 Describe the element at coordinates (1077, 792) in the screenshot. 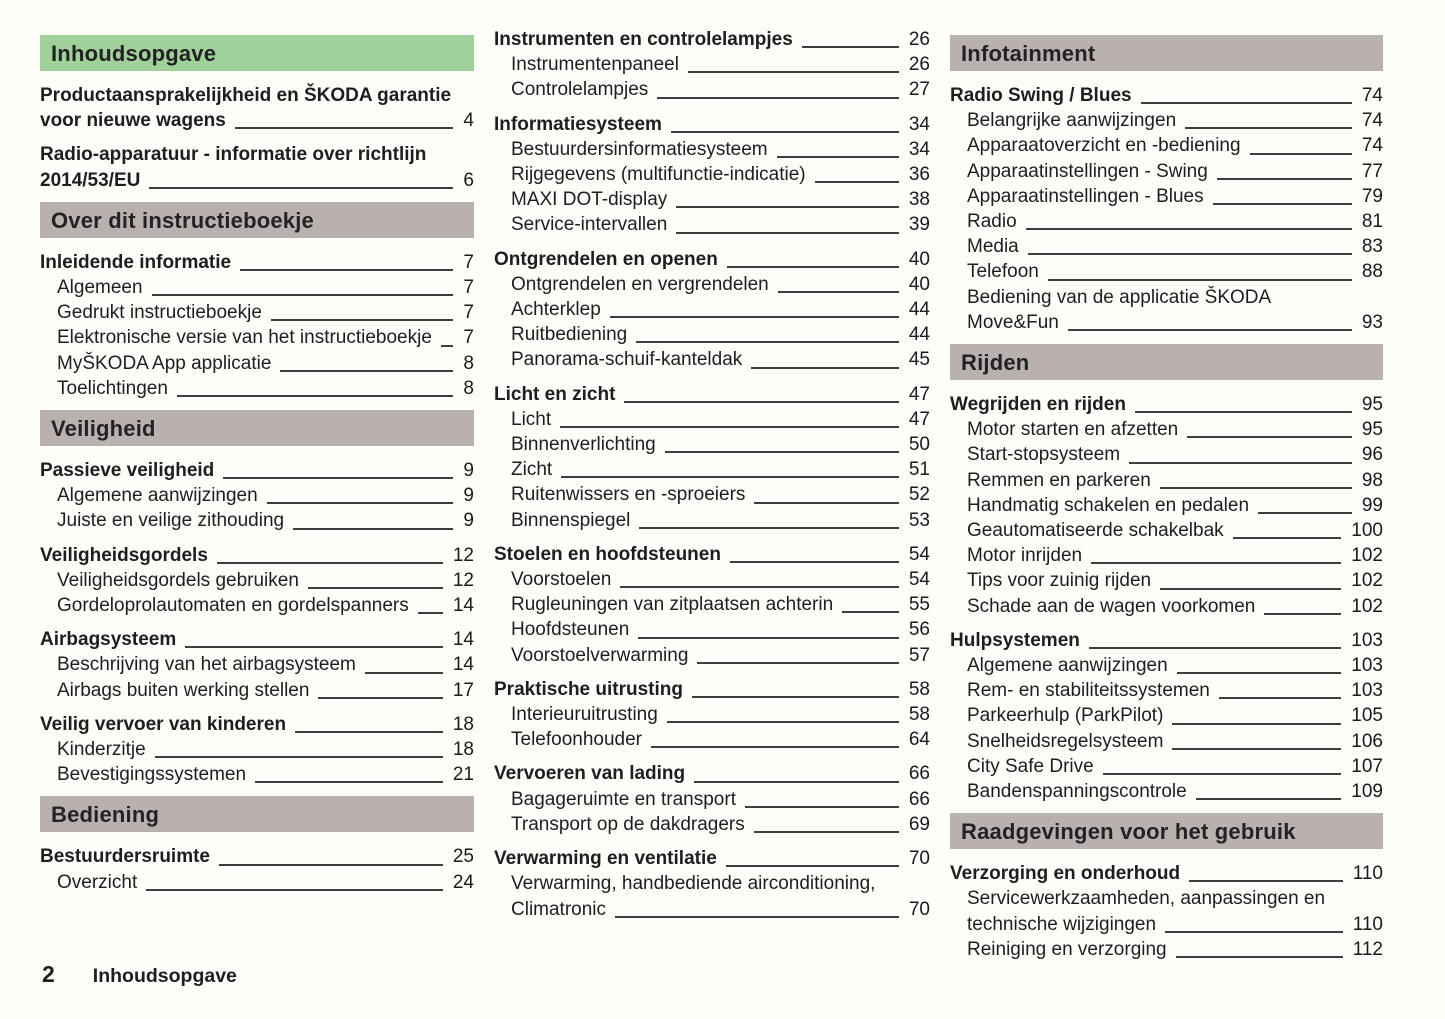

I see `toc-entry-label: Bandenspanningscontrole` at that location.